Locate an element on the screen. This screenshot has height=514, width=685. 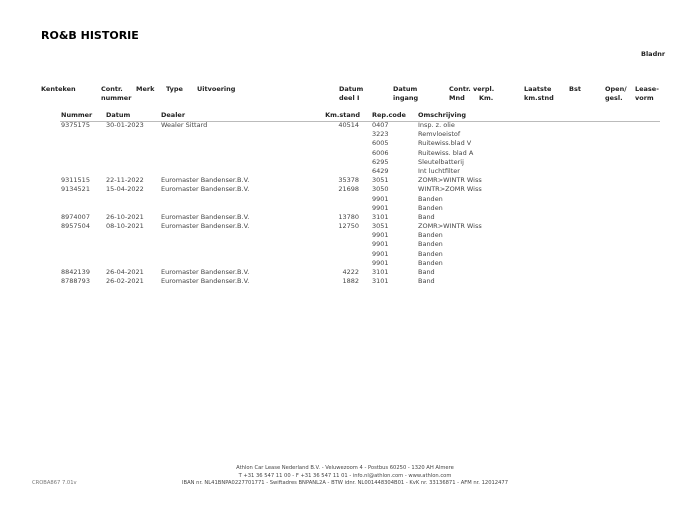
cell-nummer: 9311515 is located at coordinates (75, 180).